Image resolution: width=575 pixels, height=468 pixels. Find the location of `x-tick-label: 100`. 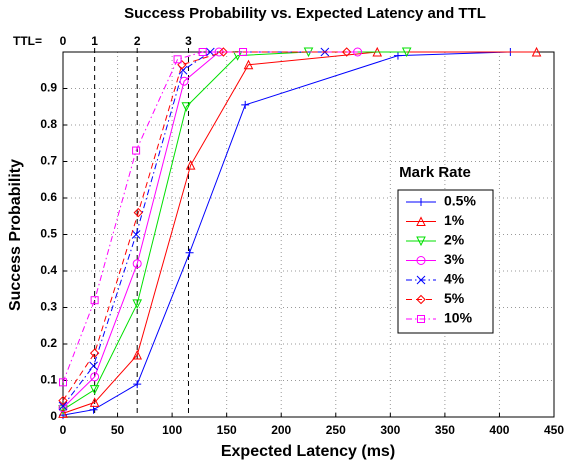

x-tick-label: 100 is located at coordinates (172, 430).